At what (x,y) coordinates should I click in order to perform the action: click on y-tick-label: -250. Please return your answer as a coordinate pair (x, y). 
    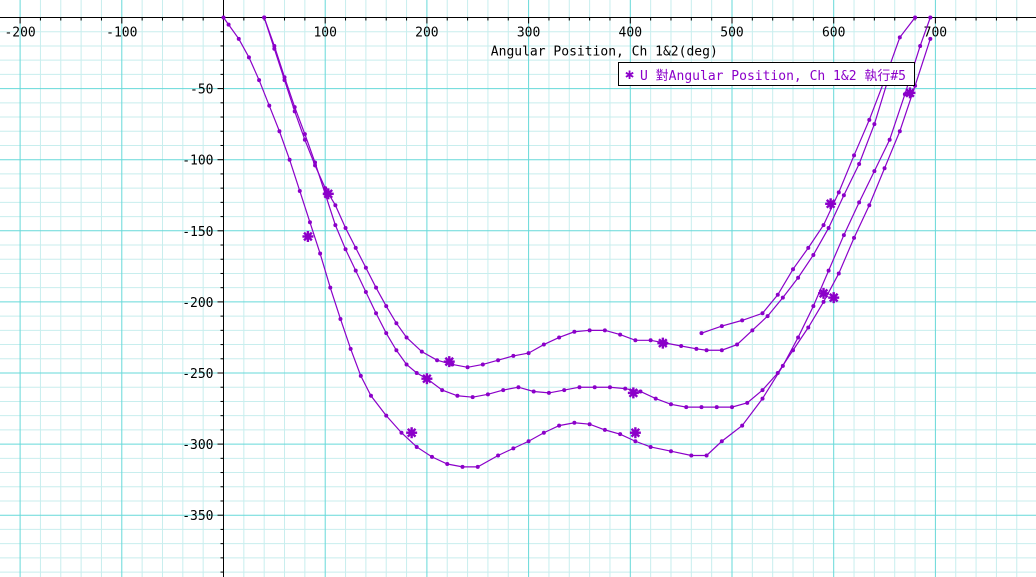
    Looking at the image, I should click on (197, 374).